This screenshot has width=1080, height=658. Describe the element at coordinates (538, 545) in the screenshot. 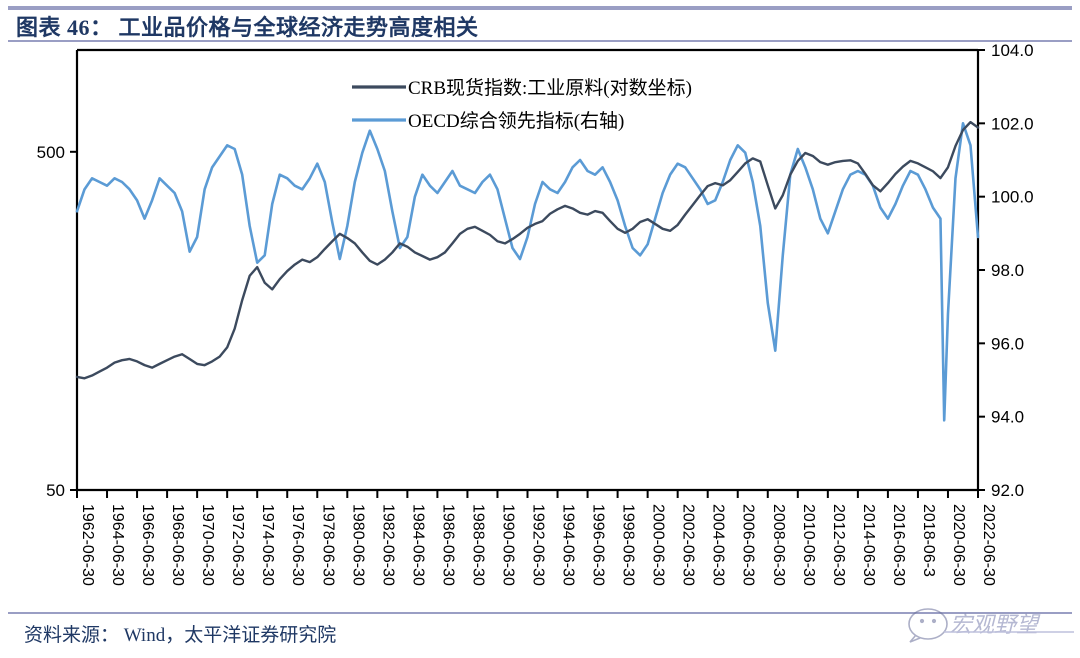

I see `x-axis-tick-label: 1992-06-30` at that location.